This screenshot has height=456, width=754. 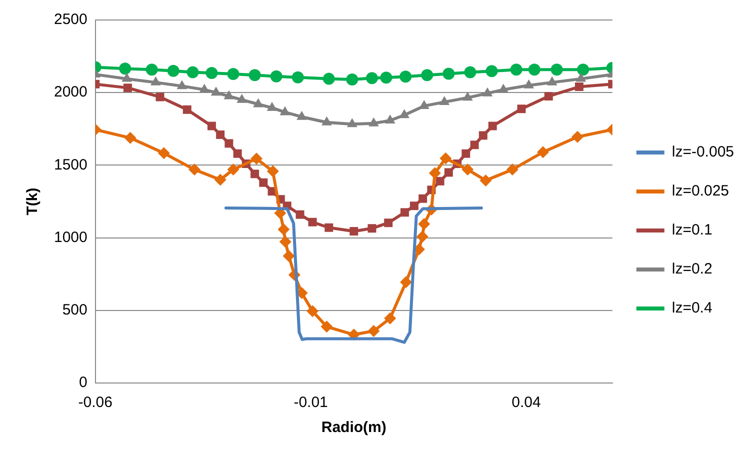 What do you see at coordinates (33, 202) in the screenshot?
I see `y-axis-title: T(k)` at bounding box center [33, 202].